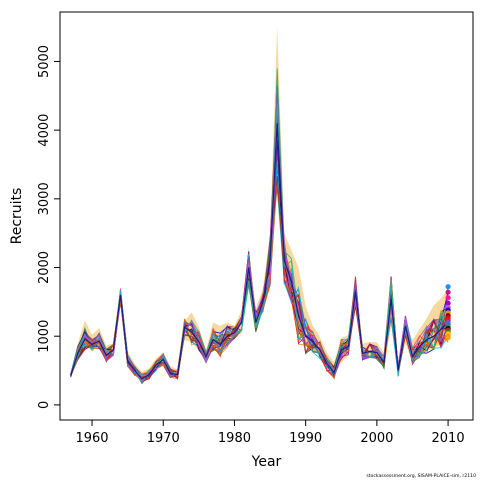  Describe the element at coordinates (305, 438) in the screenshot. I see `x-tick-label: 1990` at that location.